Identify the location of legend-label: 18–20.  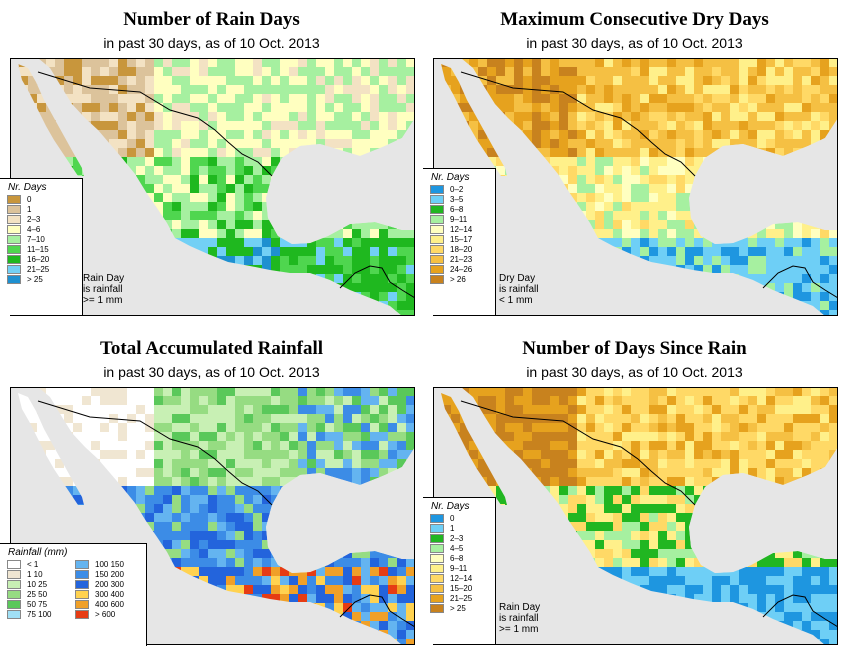
(461, 249).